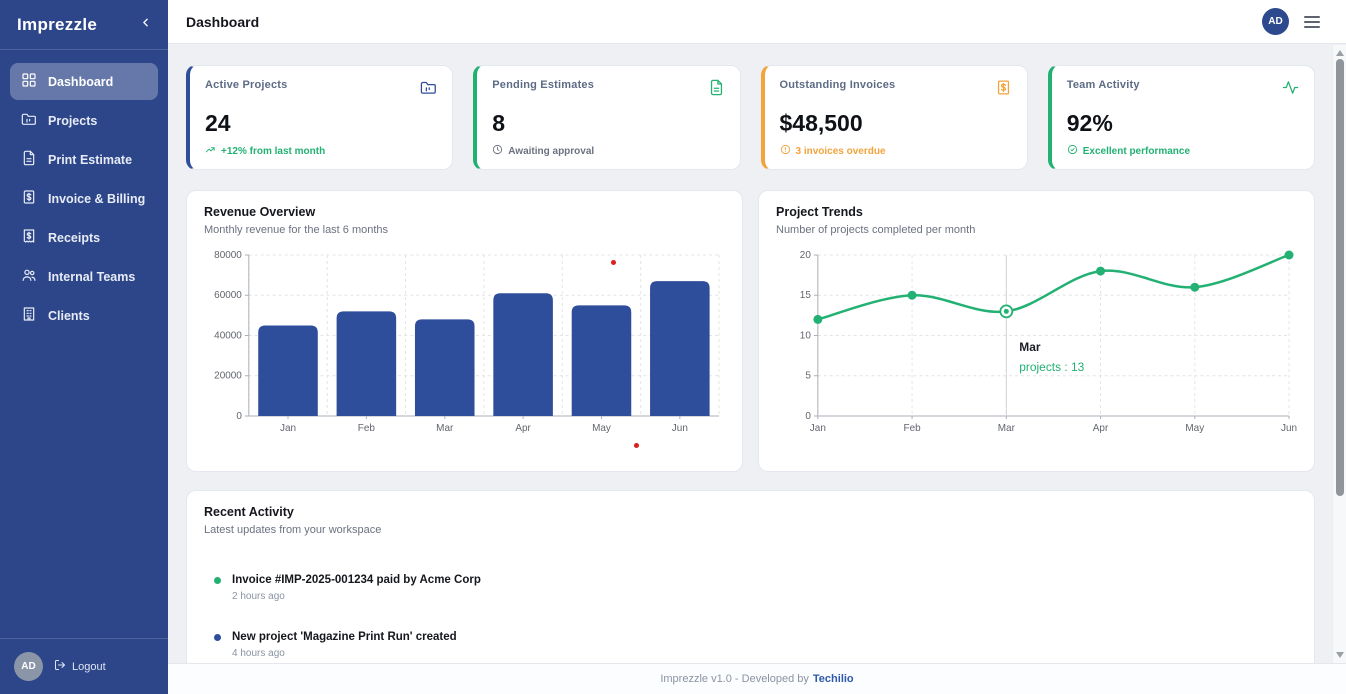 The width and height of the screenshot is (1346, 694). I want to click on stat-card-label: Active Projects, so click(246, 85).